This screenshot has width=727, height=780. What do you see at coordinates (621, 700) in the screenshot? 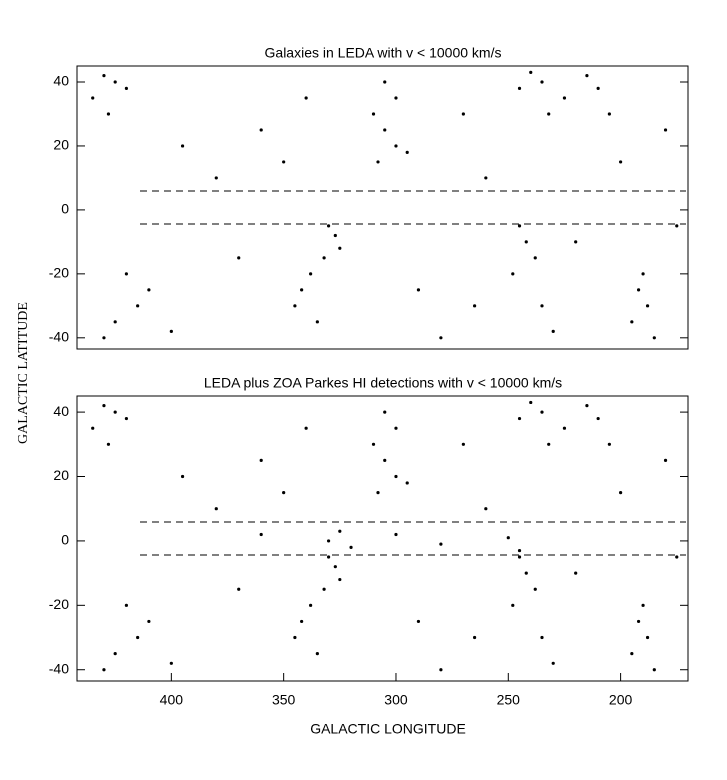
I see `x-tick-label: 200` at bounding box center [621, 700].